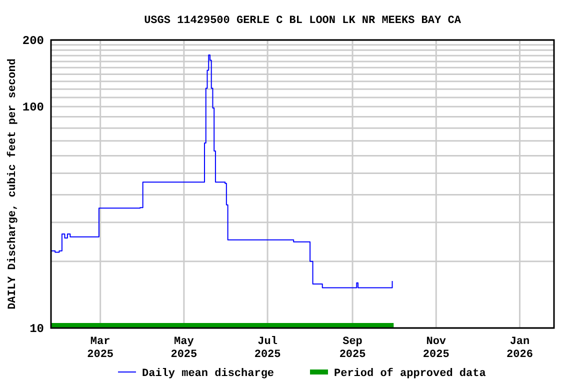  Describe the element at coordinates (436, 348) in the screenshot. I see `x-tick-label: Nov 2025` at that location.